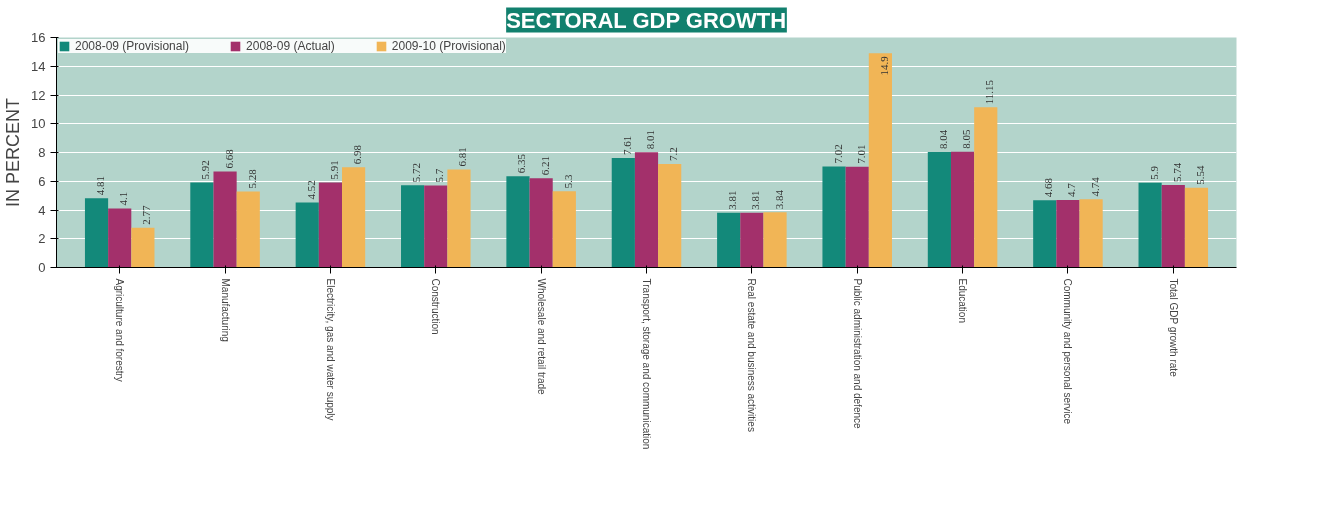 This screenshot has height=531, width=1330. Describe the element at coordinates (357, 154) in the screenshot. I see `data-label: 6.98` at that location.